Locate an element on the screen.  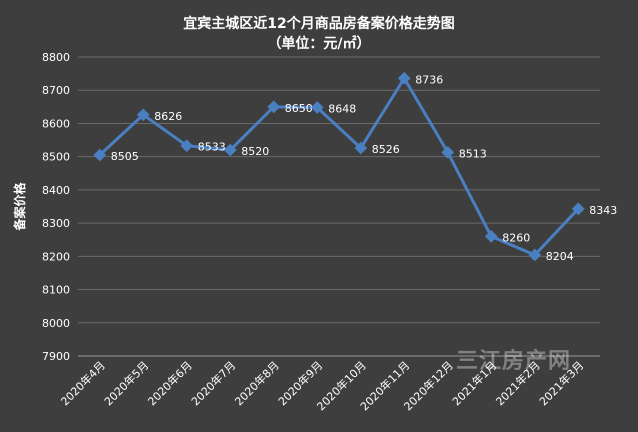
y-tick-label: 8600 is located at coordinates (56, 123).